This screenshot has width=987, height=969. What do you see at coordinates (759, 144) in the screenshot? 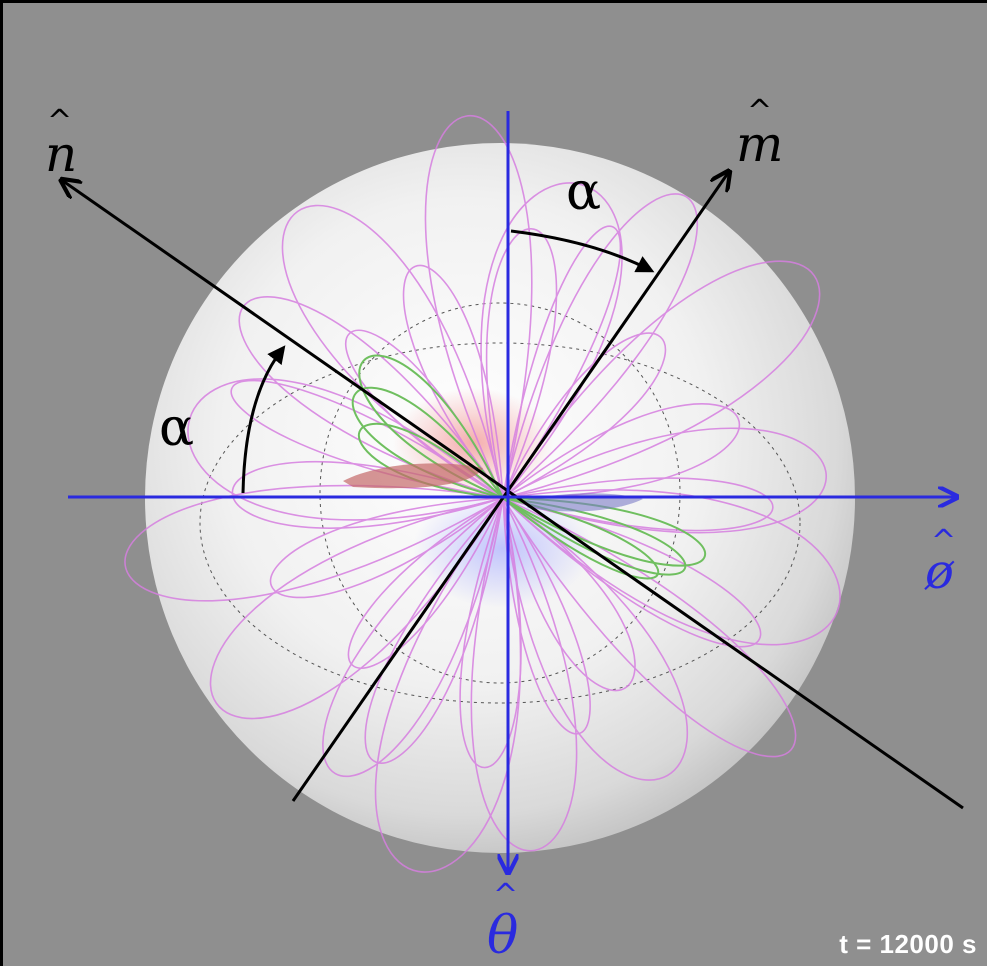
I see `m-axis-label: m` at bounding box center [759, 144].